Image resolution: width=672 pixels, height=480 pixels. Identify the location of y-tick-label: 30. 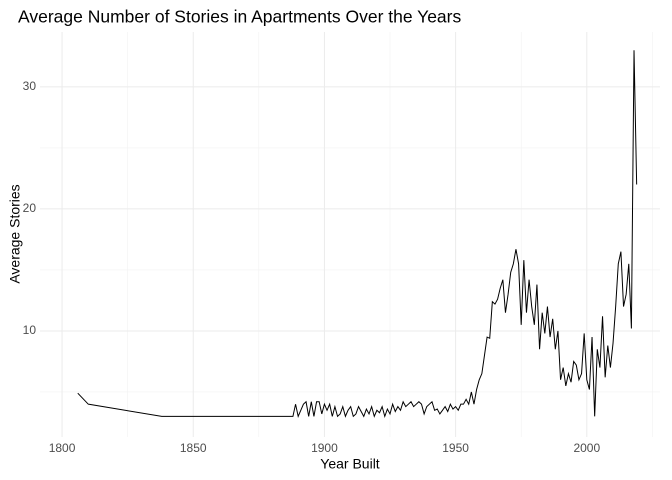
(30, 86).